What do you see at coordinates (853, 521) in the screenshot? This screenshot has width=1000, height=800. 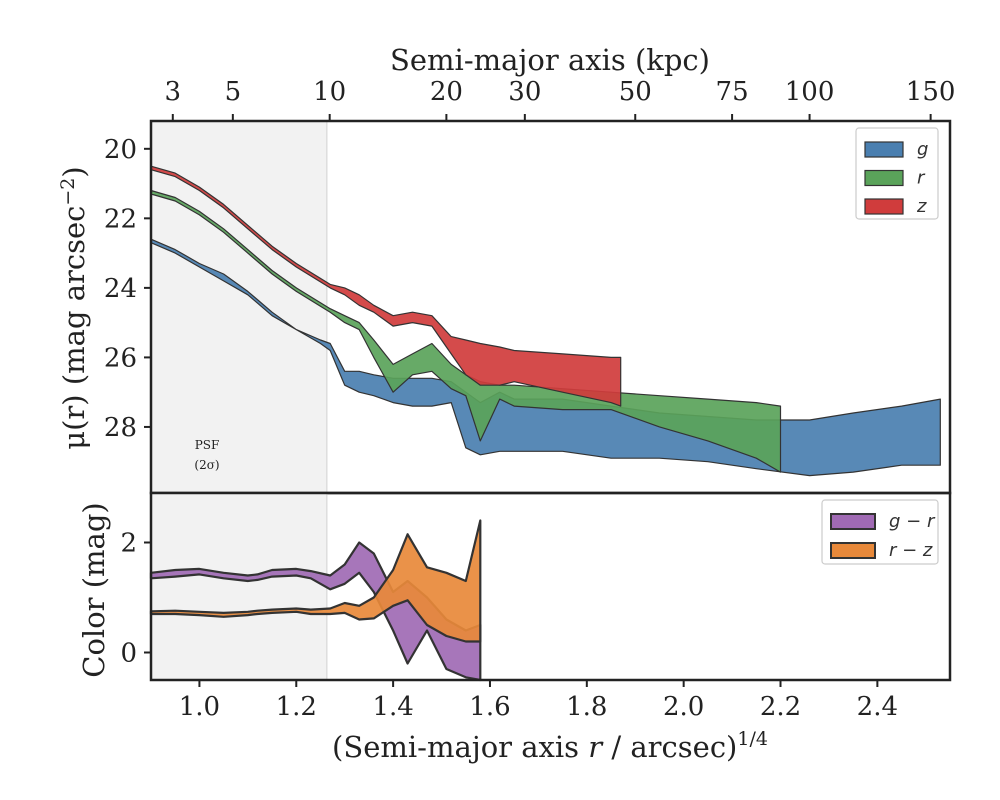 I see `color-legend-swatch-g-r` at bounding box center [853, 521].